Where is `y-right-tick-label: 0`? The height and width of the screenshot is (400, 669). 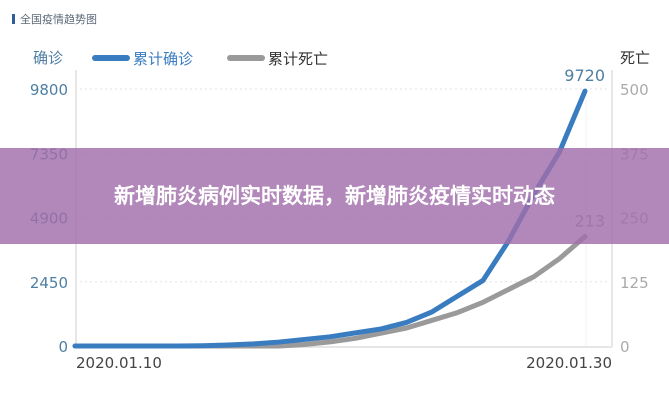 y-right-tick-label: 0 is located at coordinates (625, 347).